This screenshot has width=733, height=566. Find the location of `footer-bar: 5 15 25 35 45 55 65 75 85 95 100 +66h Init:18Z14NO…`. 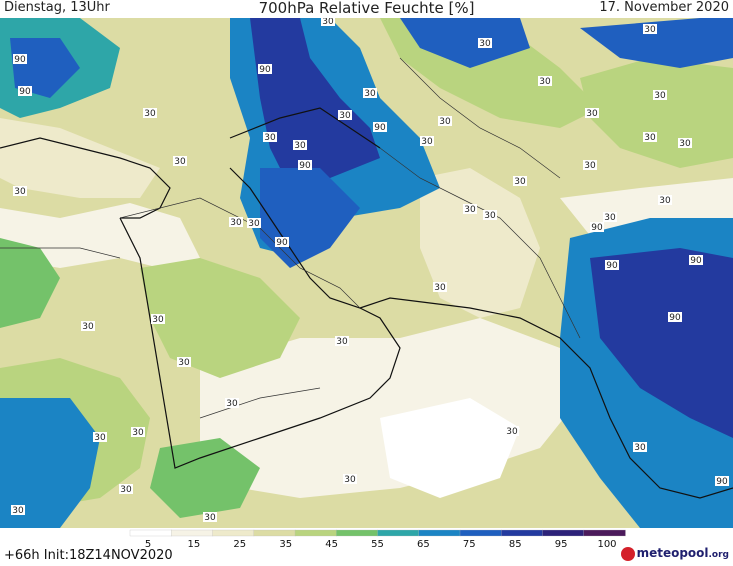

footer-bar: 5 15 25 35 45 55 65 75 85 95 100 +66h Init:18Z14NO… is located at coordinates (366, 547).